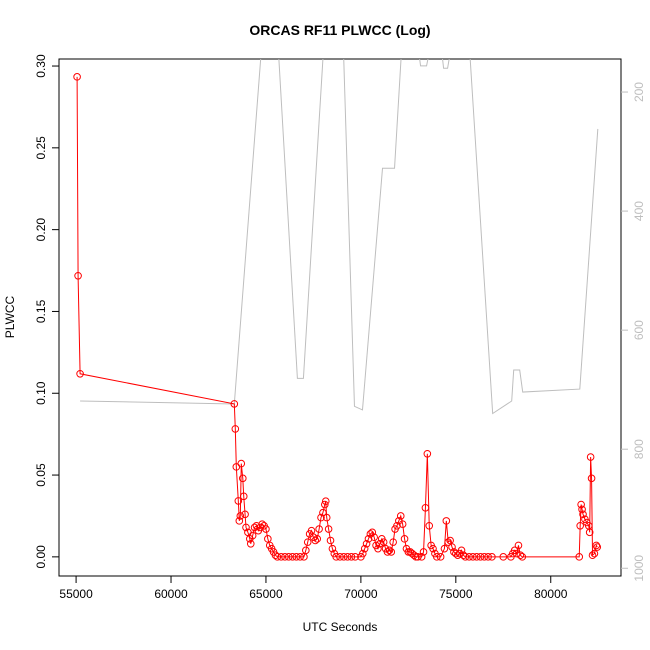 This screenshot has height=650, width=650. What do you see at coordinates (171, 594) in the screenshot?
I see `x-tick-label: 60000` at bounding box center [171, 594].